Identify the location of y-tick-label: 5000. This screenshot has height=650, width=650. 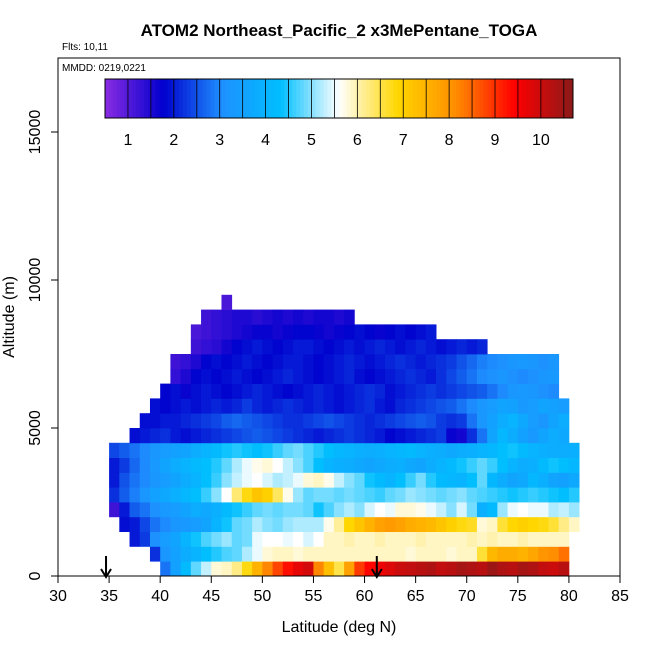
(35, 428).